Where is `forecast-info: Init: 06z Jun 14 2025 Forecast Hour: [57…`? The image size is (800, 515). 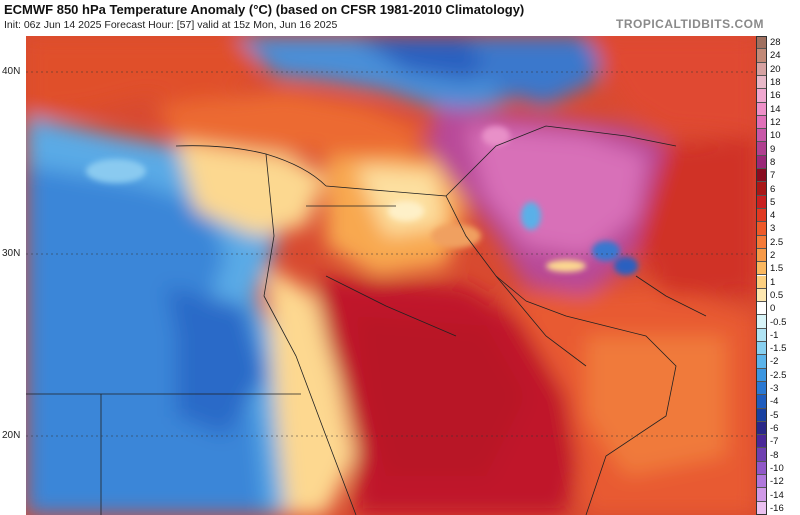
forecast-info: Init: 06z Jun 14 2025 Forecast Hour: [57… is located at coordinates (171, 25).